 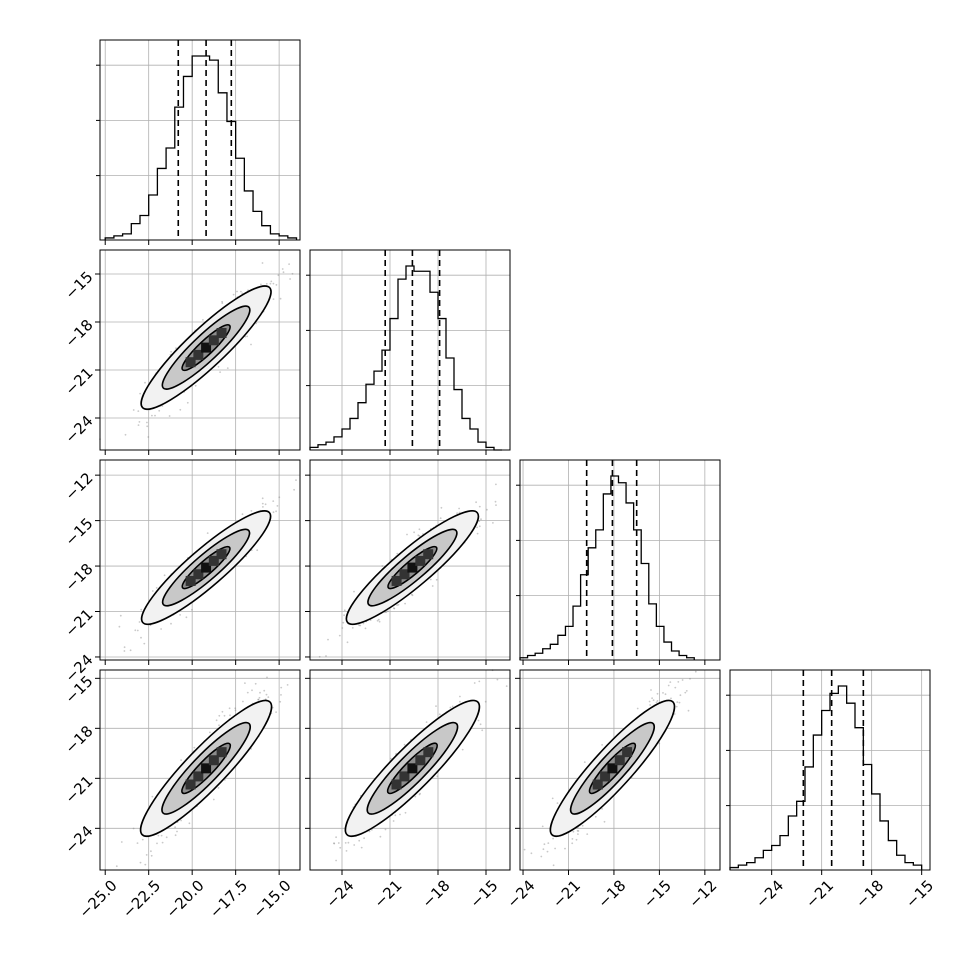 What do you see at coordinates (919, 893) in the screenshot?
I see `x-tick-label-3-3: −15` at bounding box center [919, 893].